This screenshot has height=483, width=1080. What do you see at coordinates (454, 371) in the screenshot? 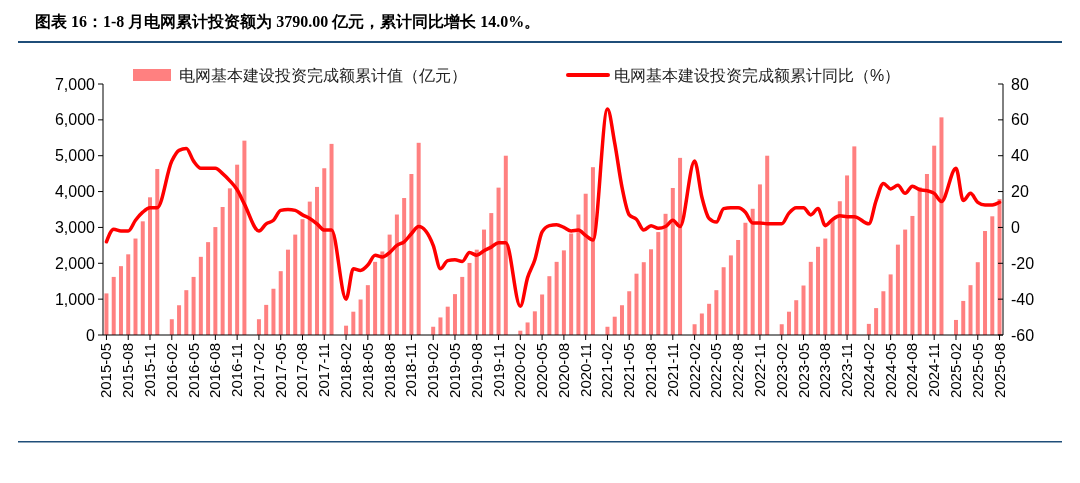
I see `x-tick-label: 2019-05` at bounding box center [454, 371].